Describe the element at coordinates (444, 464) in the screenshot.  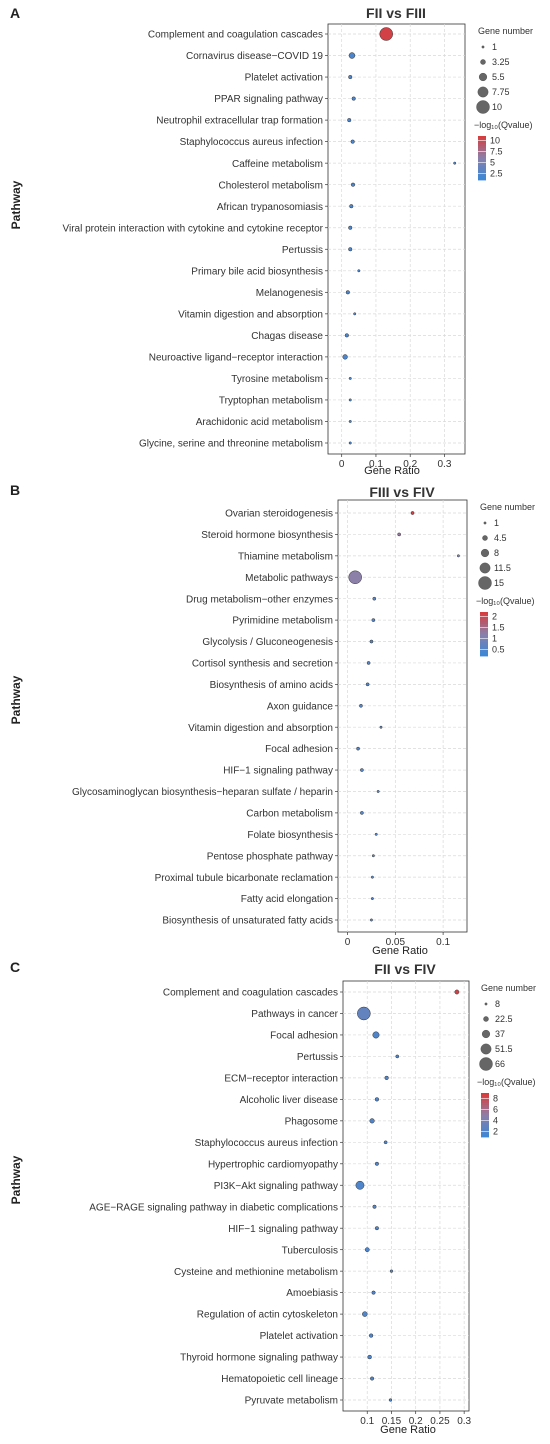
I see `x-tick-label: 0.3` at that location.